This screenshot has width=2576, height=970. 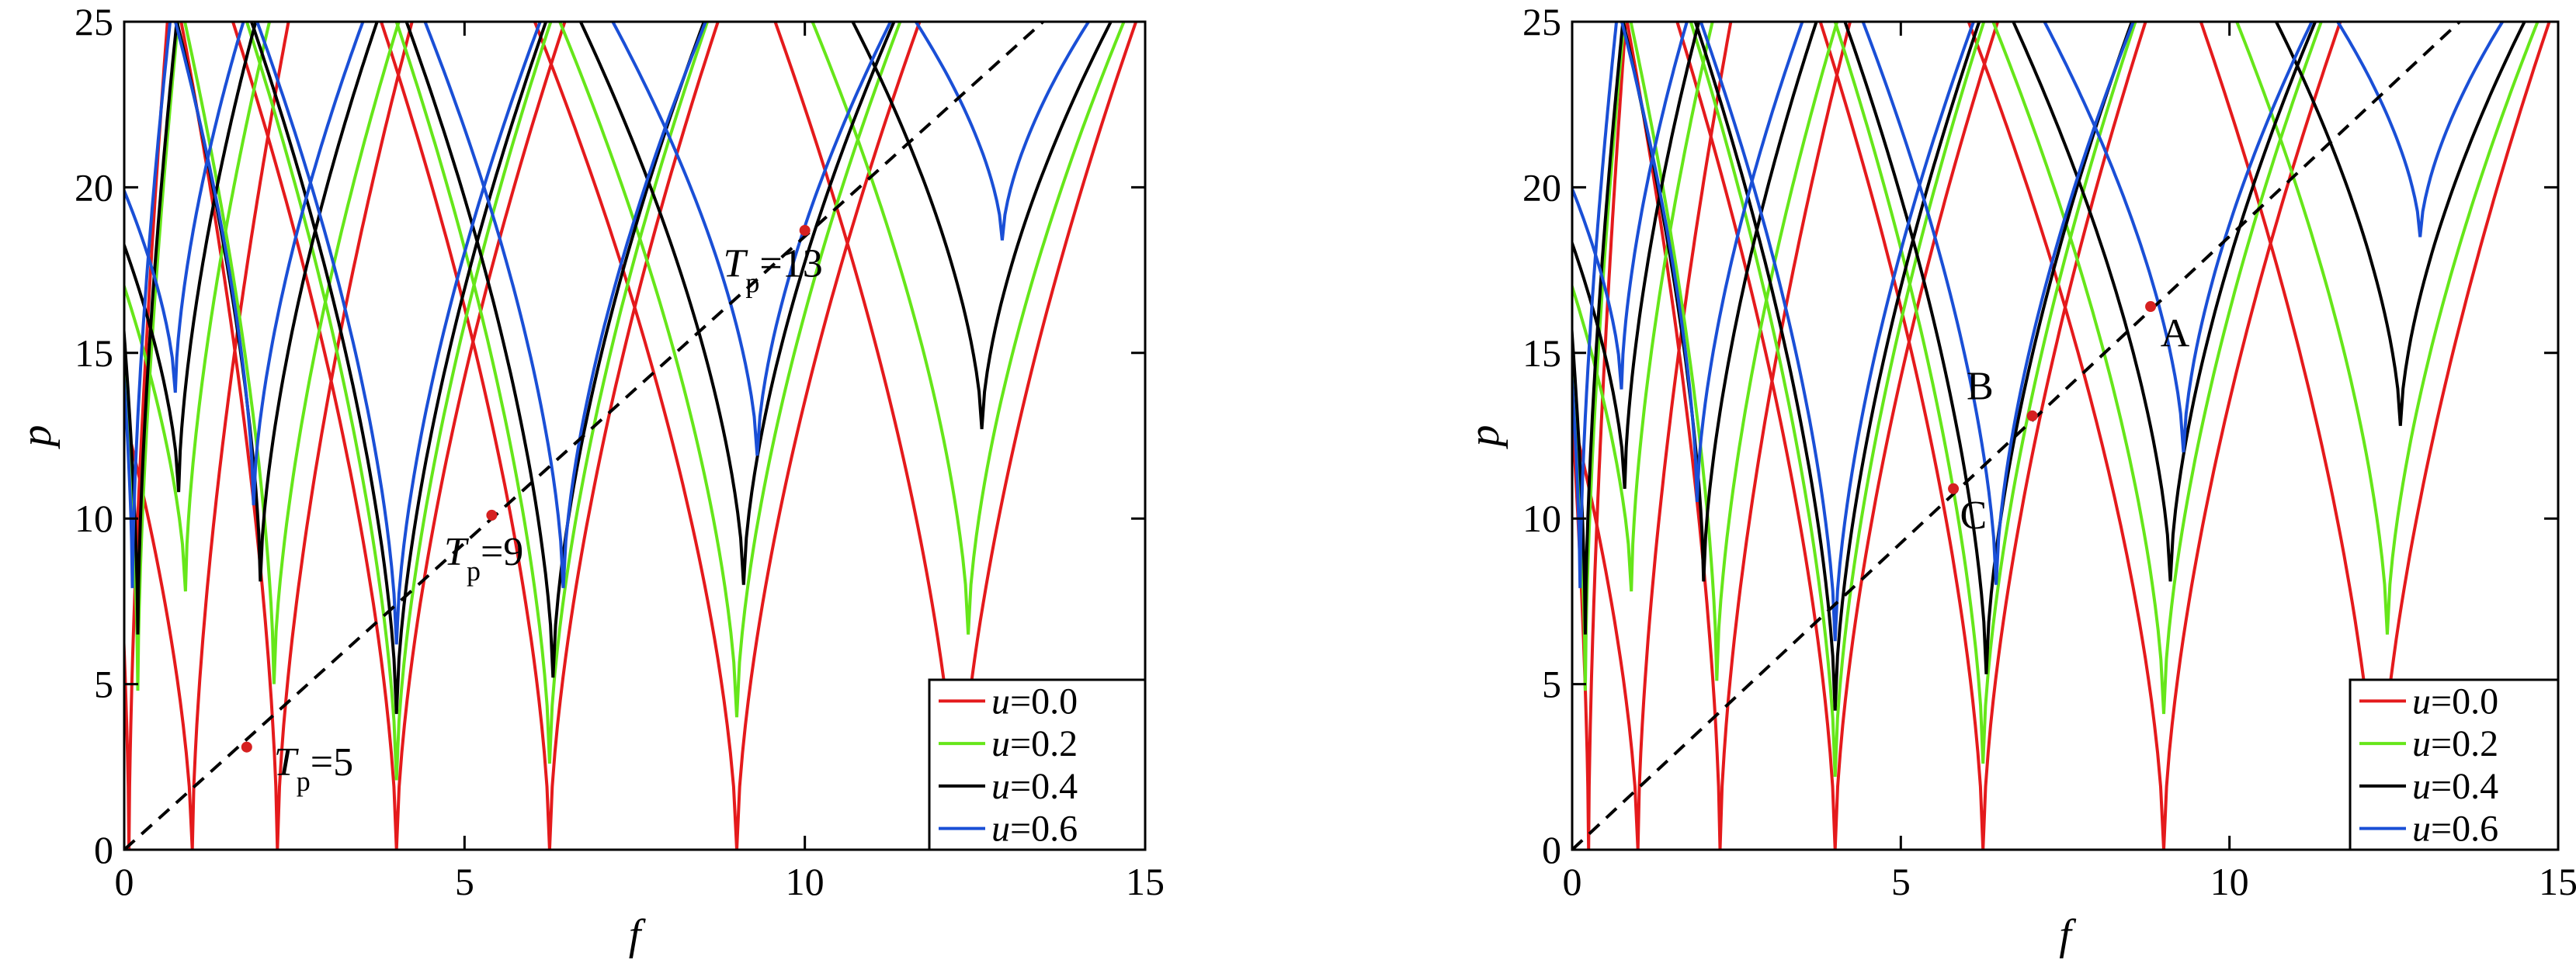 What do you see at coordinates (1551, 849) in the screenshot?
I see `y-tick-label-0: 0` at bounding box center [1551, 849].